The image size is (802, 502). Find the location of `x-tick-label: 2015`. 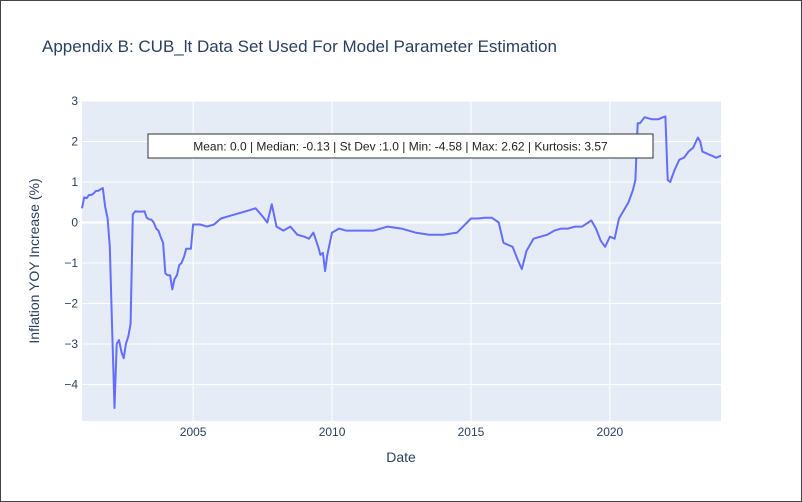

x-tick-label: 2015 is located at coordinates (471, 432).